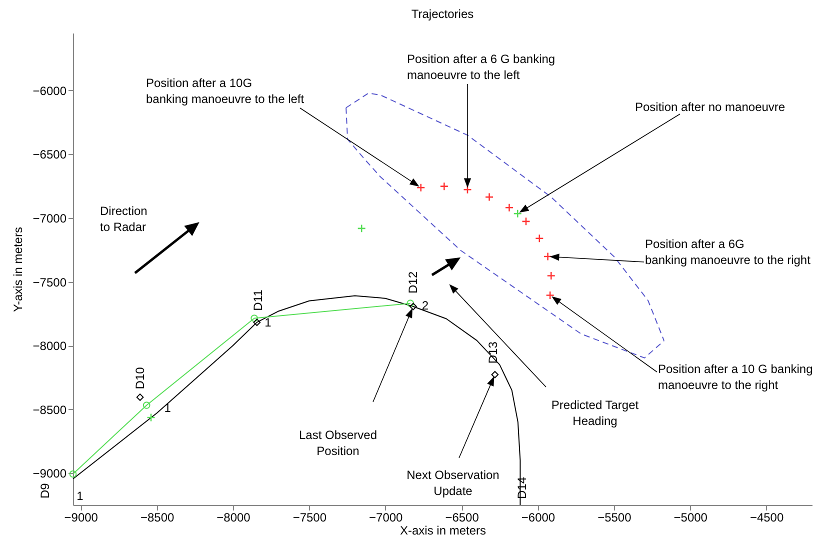  What do you see at coordinates (595, 413) in the screenshot?
I see `annotation: Predicted Target Heading` at bounding box center [595, 413].